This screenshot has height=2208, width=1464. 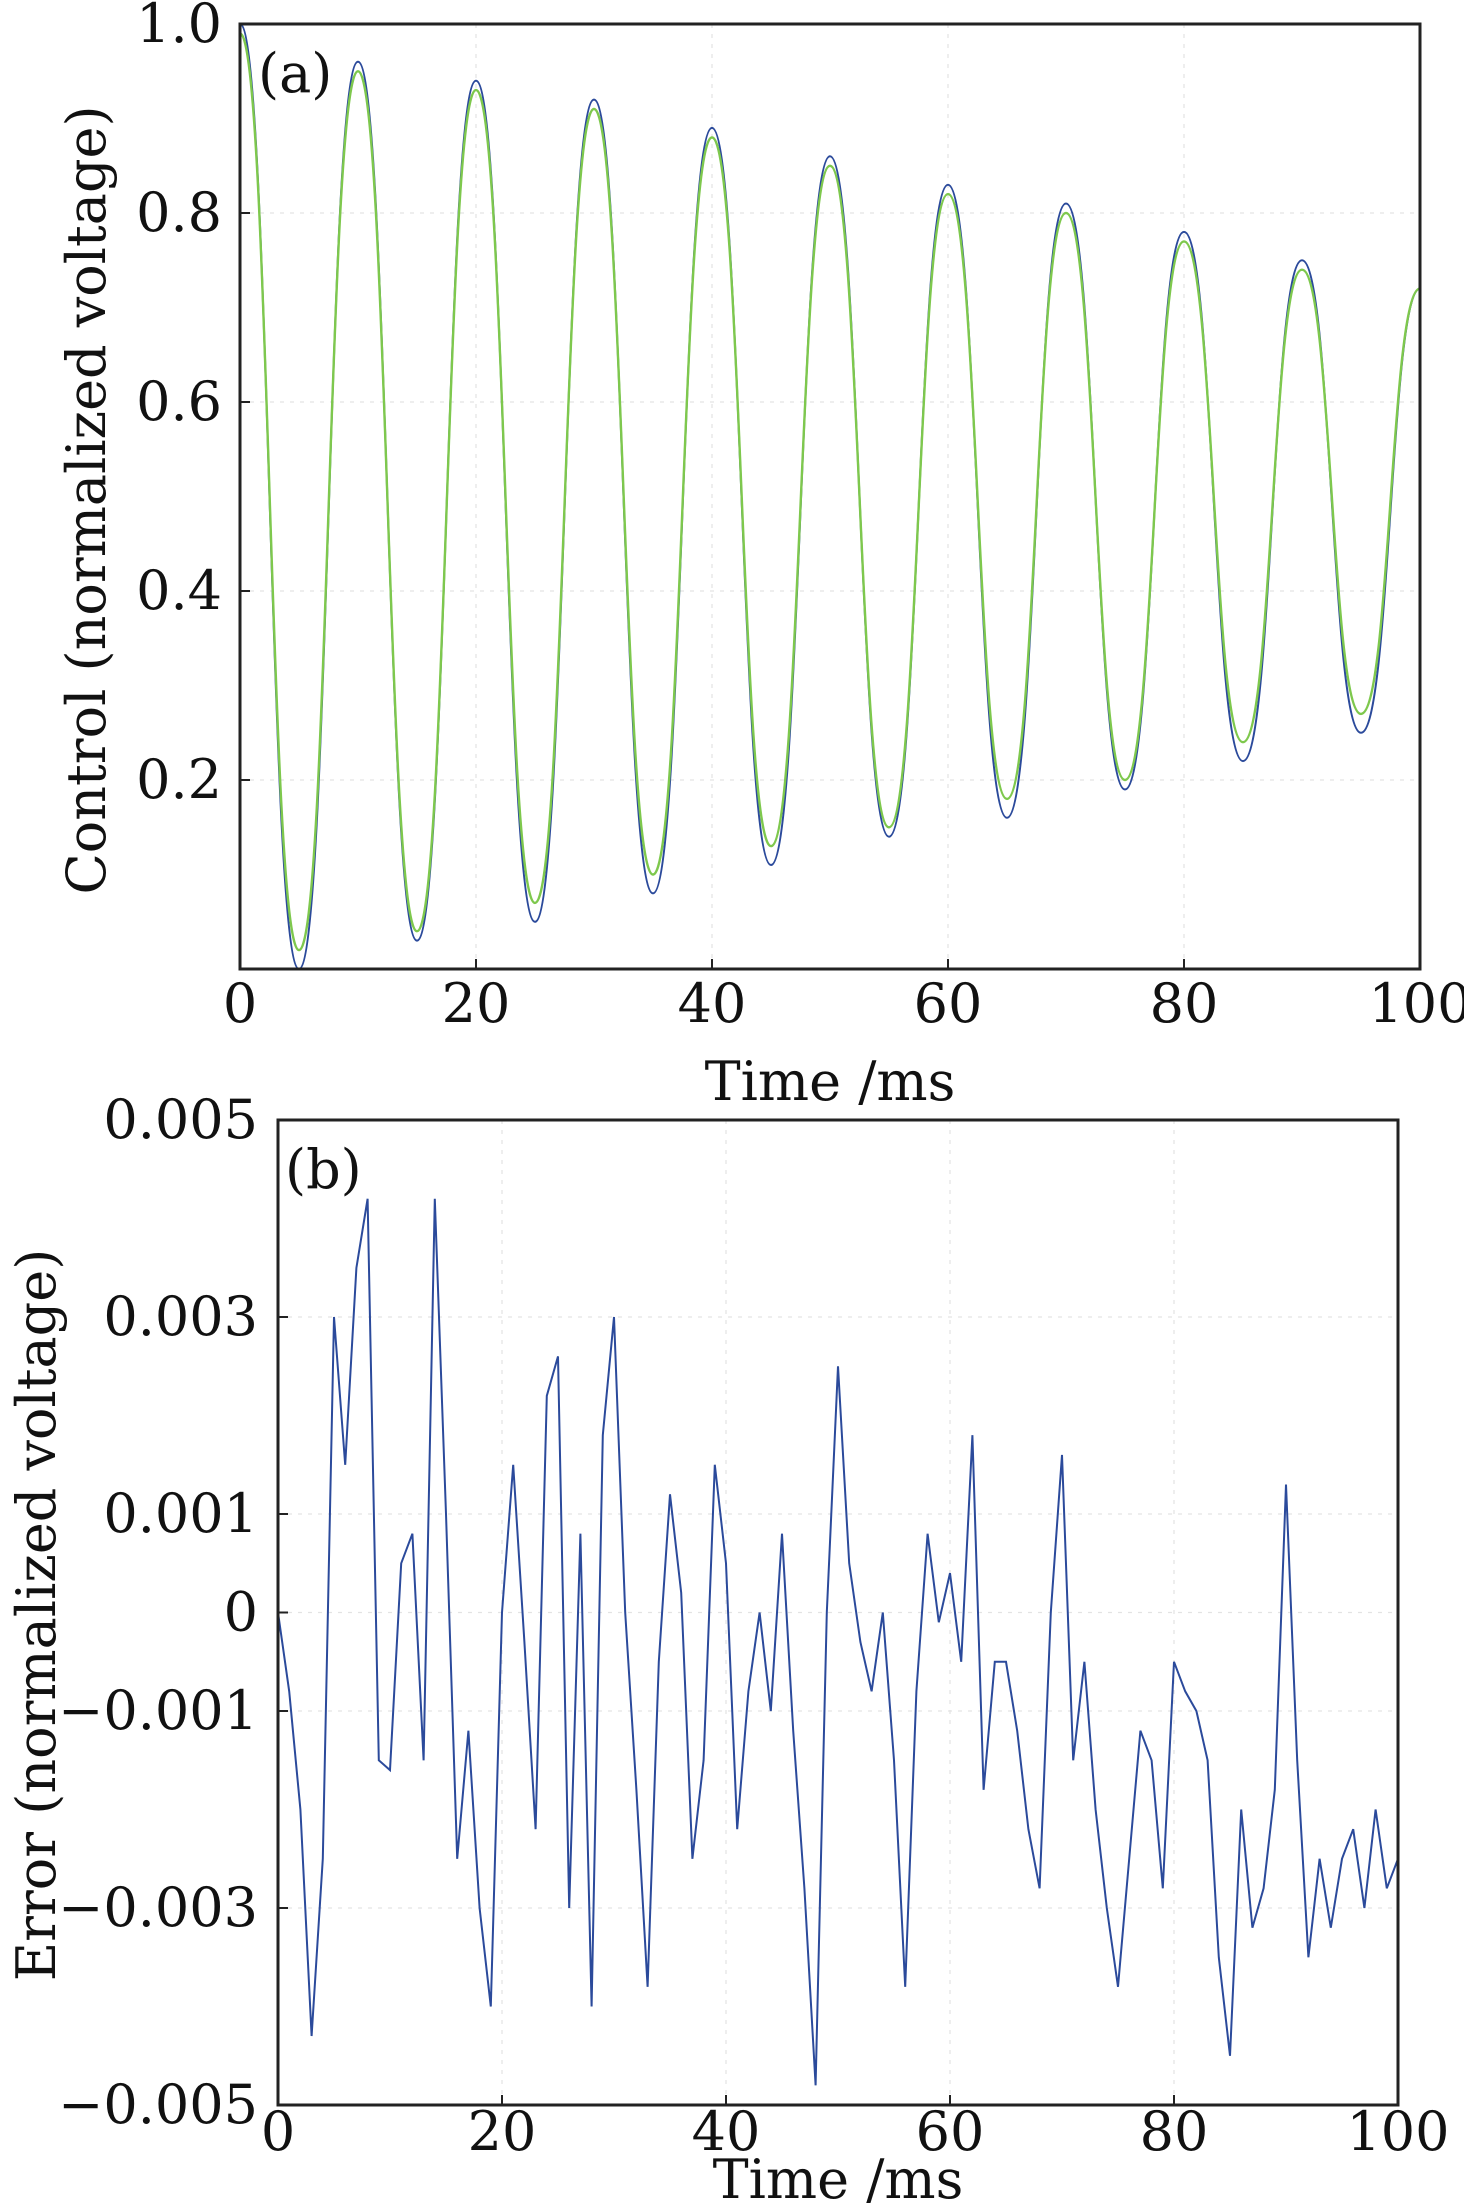 What do you see at coordinates (158, 1907) in the screenshot?
I see `y-tick-label: −0.003` at bounding box center [158, 1907].